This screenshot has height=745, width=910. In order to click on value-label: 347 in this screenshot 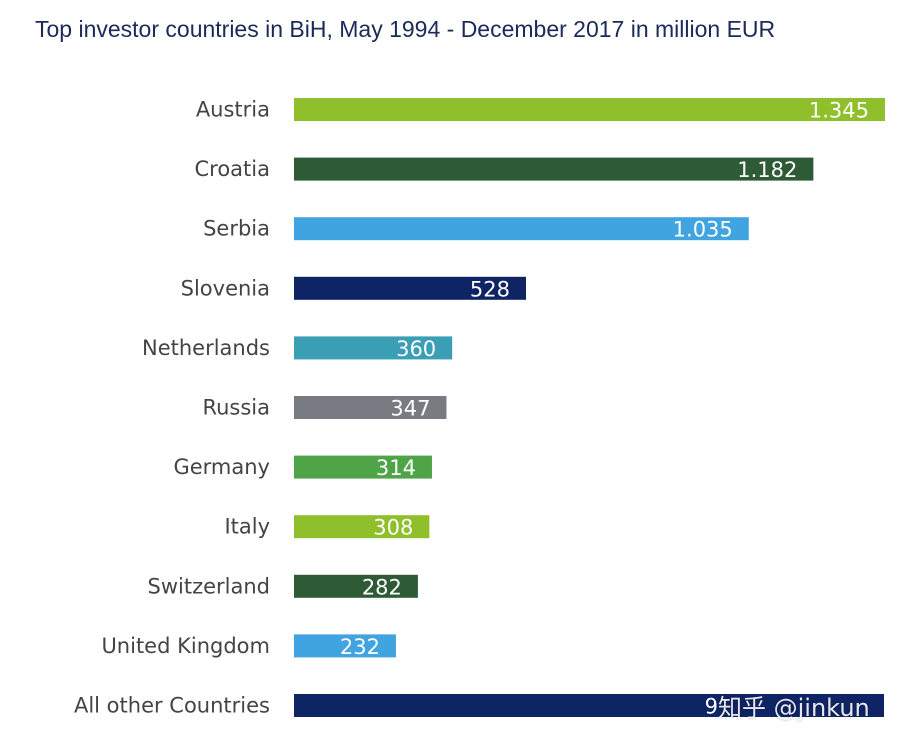, I will do `click(410, 409)`.